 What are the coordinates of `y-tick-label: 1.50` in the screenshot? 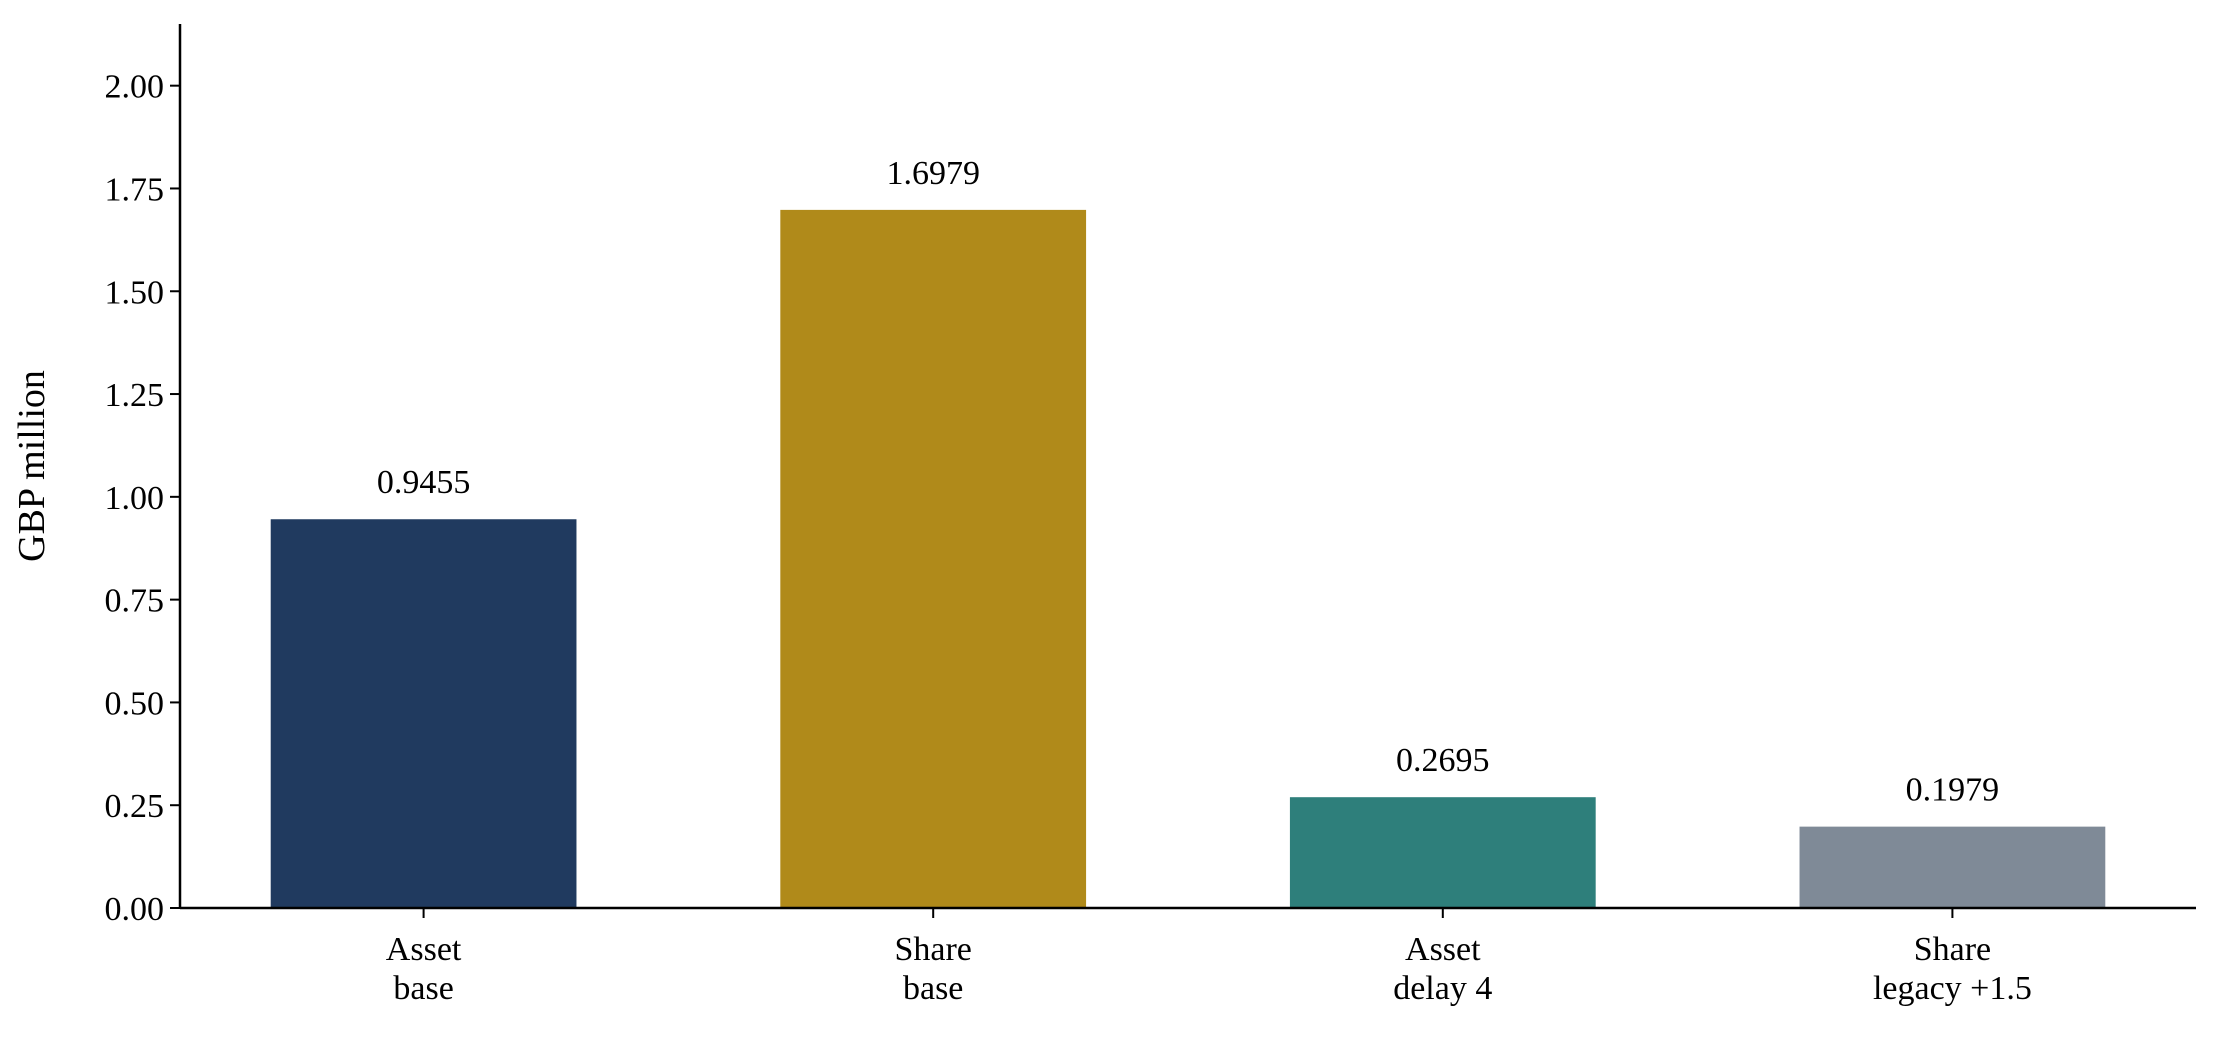 It's located at (135, 292).